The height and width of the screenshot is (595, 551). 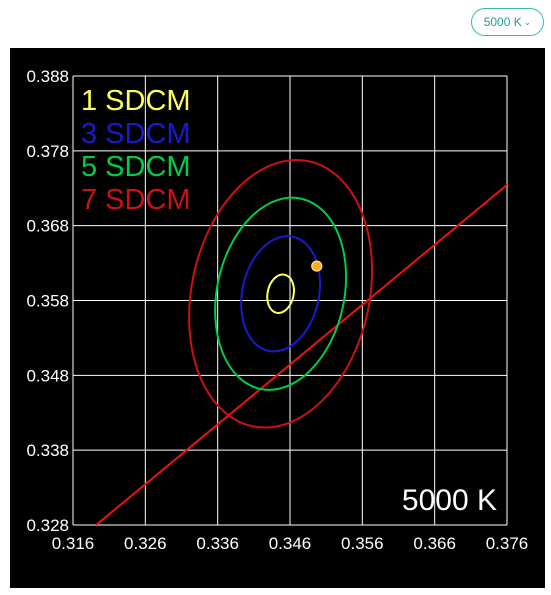 I want to click on x-tick-label: 0.376, so click(x=507, y=543).